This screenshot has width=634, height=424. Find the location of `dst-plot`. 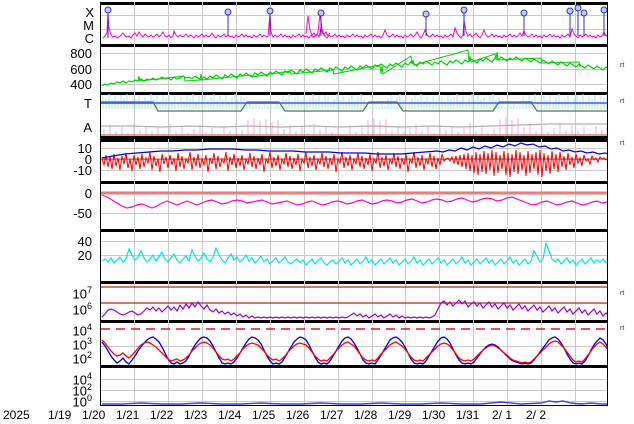

dst-plot is located at coordinates (354, 200).